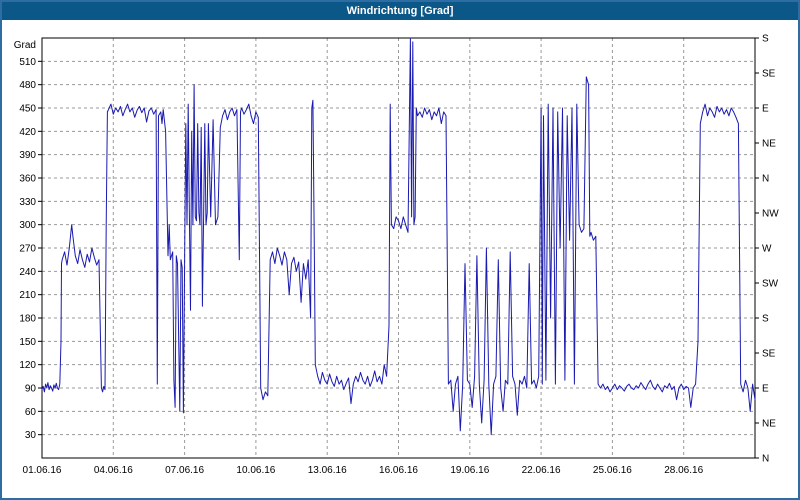  What do you see at coordinates (27, 295) in the screenshot?
I see `y-tick-label: 210` at bounding box center [27, 295].